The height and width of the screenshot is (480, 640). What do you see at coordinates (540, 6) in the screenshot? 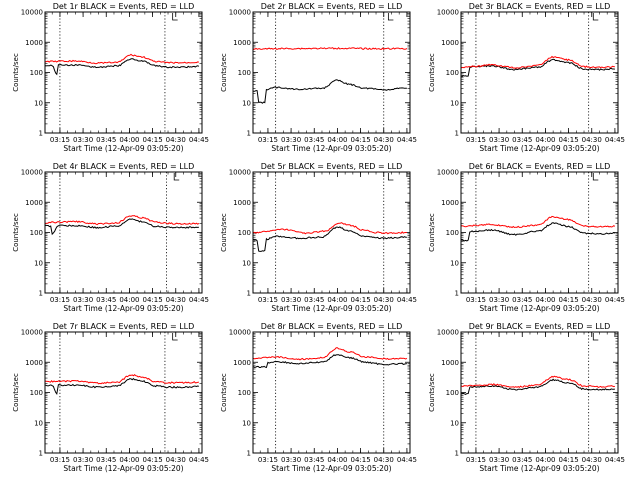
I see `chart-title: Det 3r BLACK = Events, RED = LLD` at bounding box center [540, 6].